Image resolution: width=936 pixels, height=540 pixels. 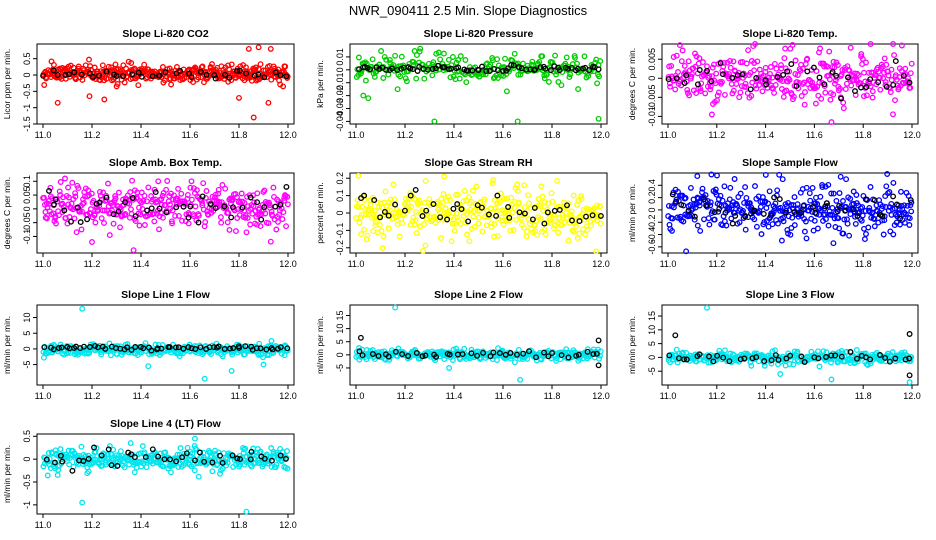 I want to click on y-tick-label: -1.5, so click(x=27, y=124).